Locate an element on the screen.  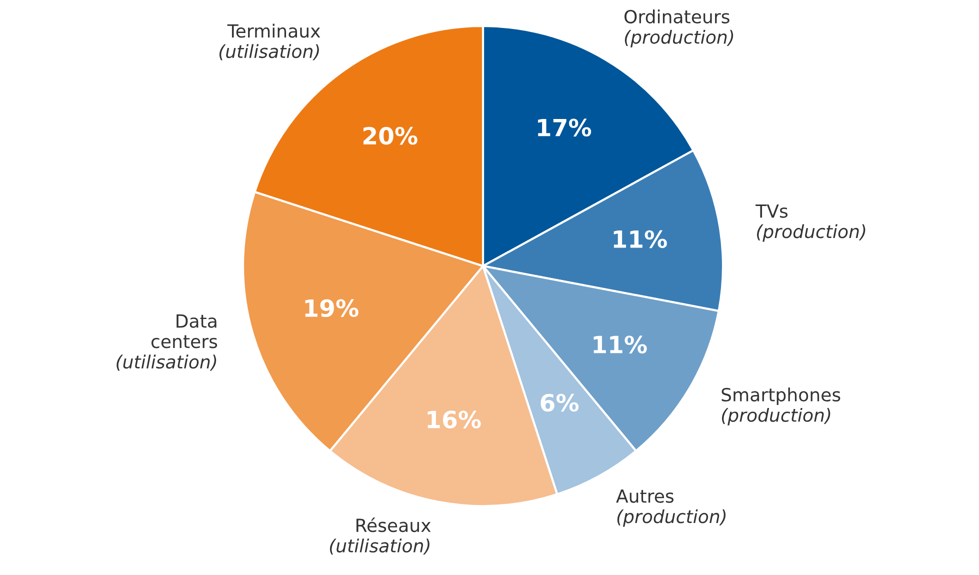
data-label: 16% is located at coordinates (454, 419).